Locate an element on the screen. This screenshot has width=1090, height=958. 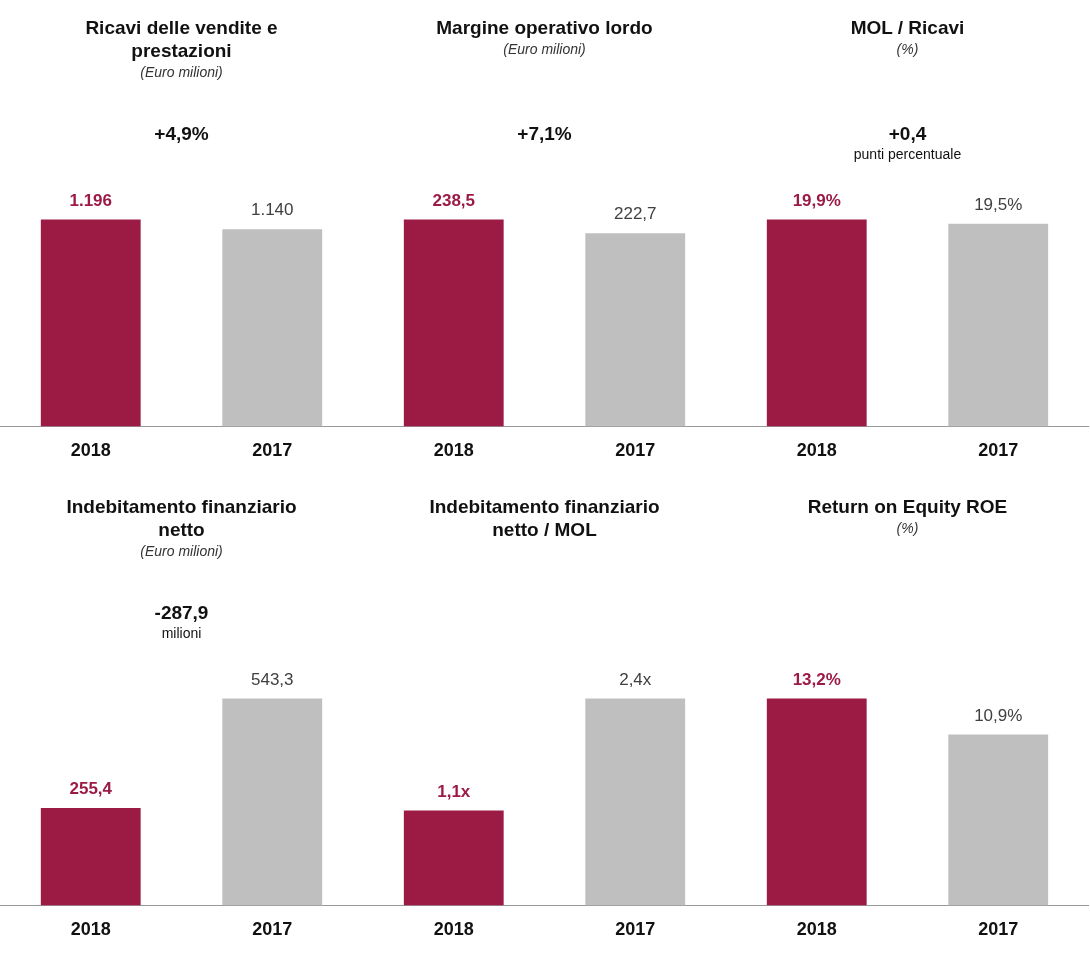
text: +4,9% is located at coordinates (181, 133).